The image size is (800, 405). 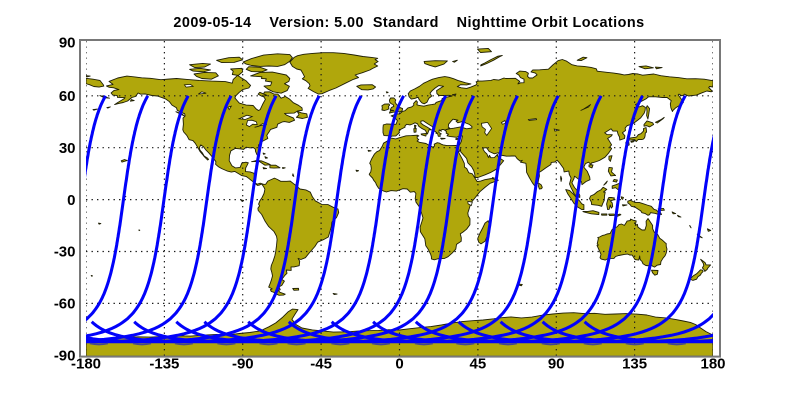 What do you see at coordinates (478, 364) in the screenshot?
I see `svg-text: 45` at bounding box center [478, 364].